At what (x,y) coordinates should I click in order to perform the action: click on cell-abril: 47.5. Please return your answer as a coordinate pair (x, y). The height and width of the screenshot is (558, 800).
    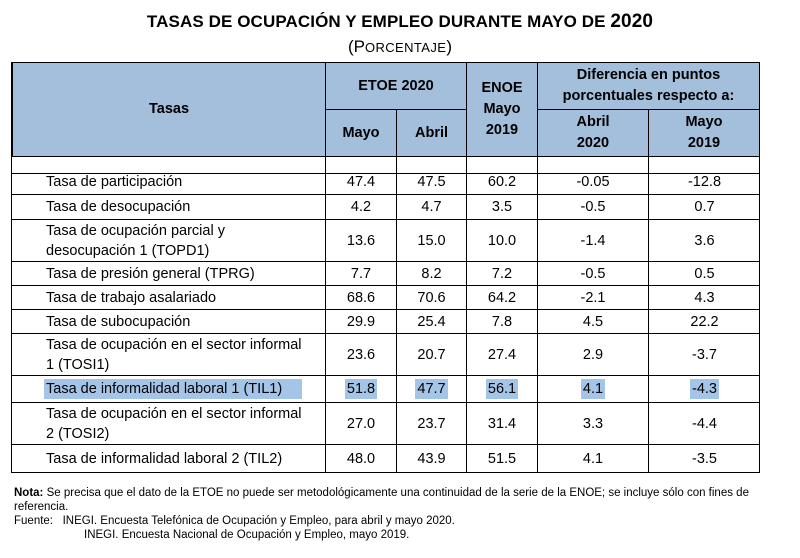
    Looking at the image, I should click on (431, 182).